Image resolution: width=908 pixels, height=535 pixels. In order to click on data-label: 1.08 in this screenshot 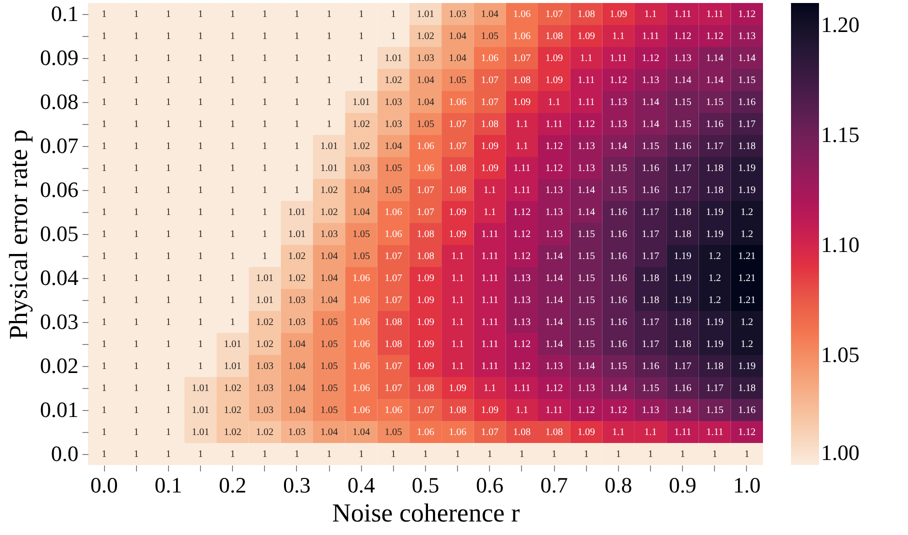, I will do `click(522, 432)`.